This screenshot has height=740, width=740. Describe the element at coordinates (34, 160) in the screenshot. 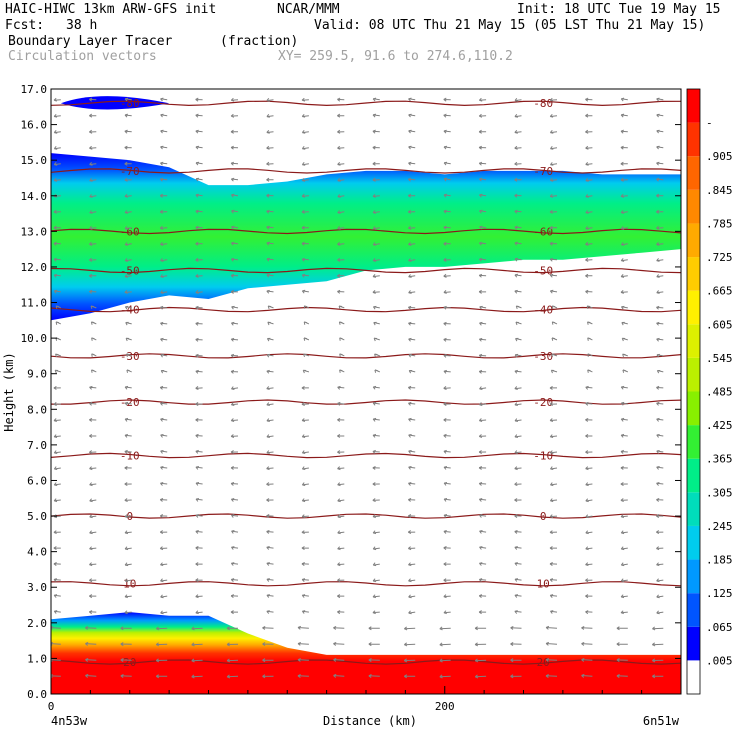

I see `y-tick-label: 15.0` at that location.